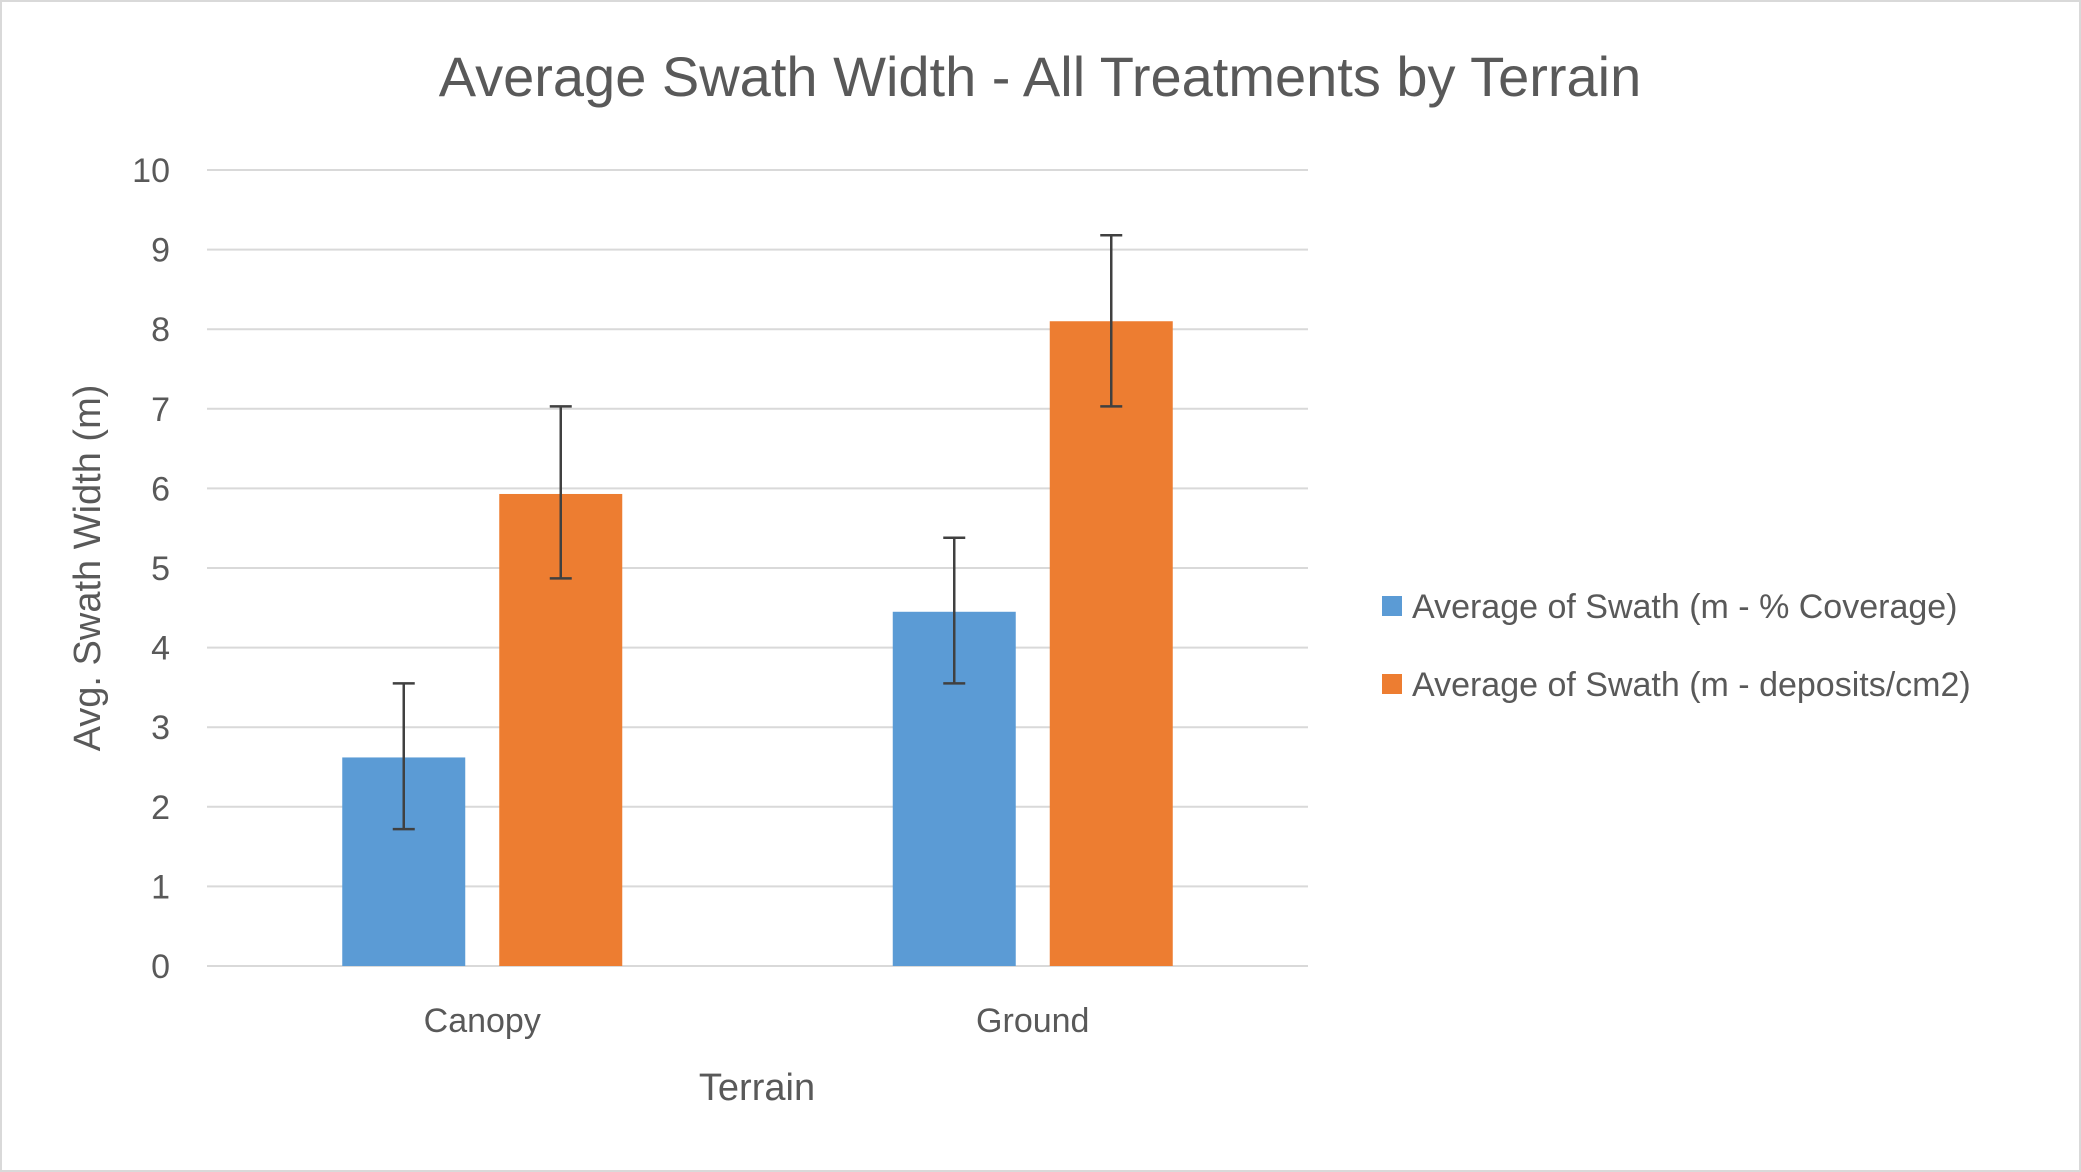  Describe the element at coordinates (757, 1021) in the screenshot. I see `x-axis-ticks: Canopy Ground` at that location.